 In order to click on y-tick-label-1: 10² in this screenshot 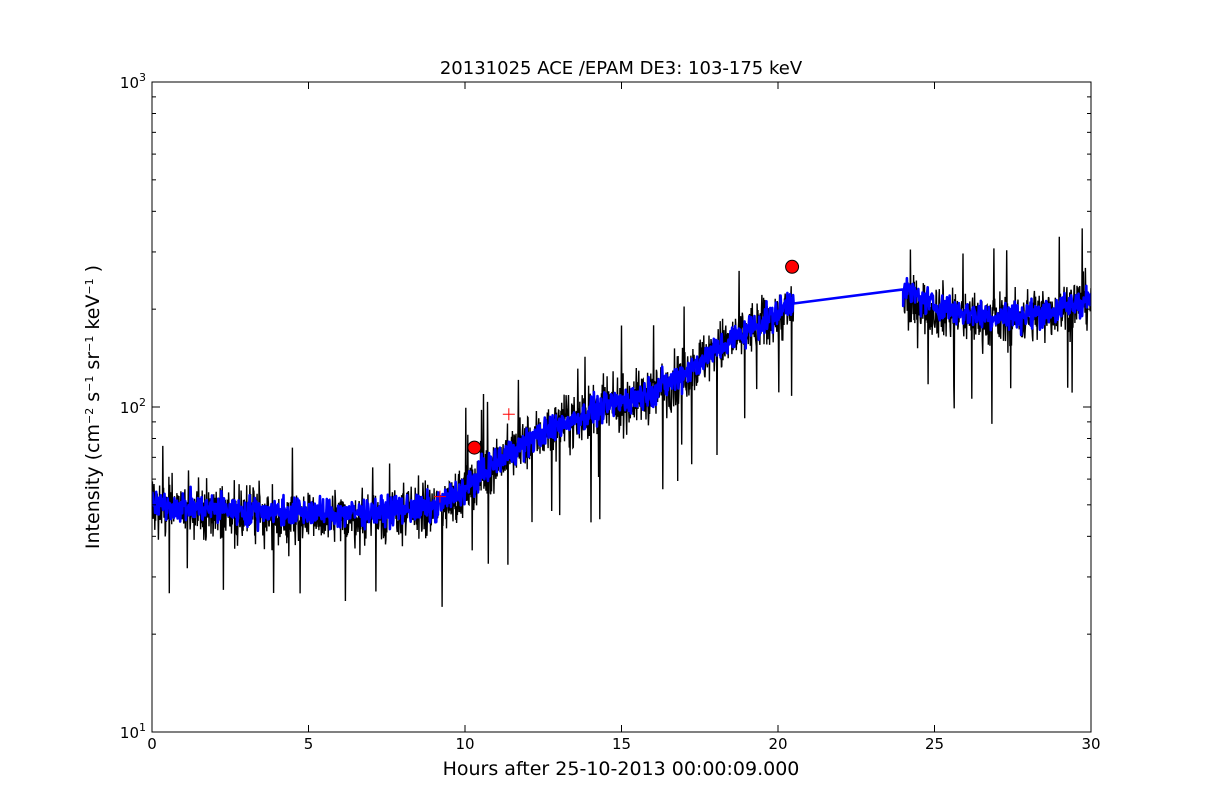, I will do `click(133, 406)`.